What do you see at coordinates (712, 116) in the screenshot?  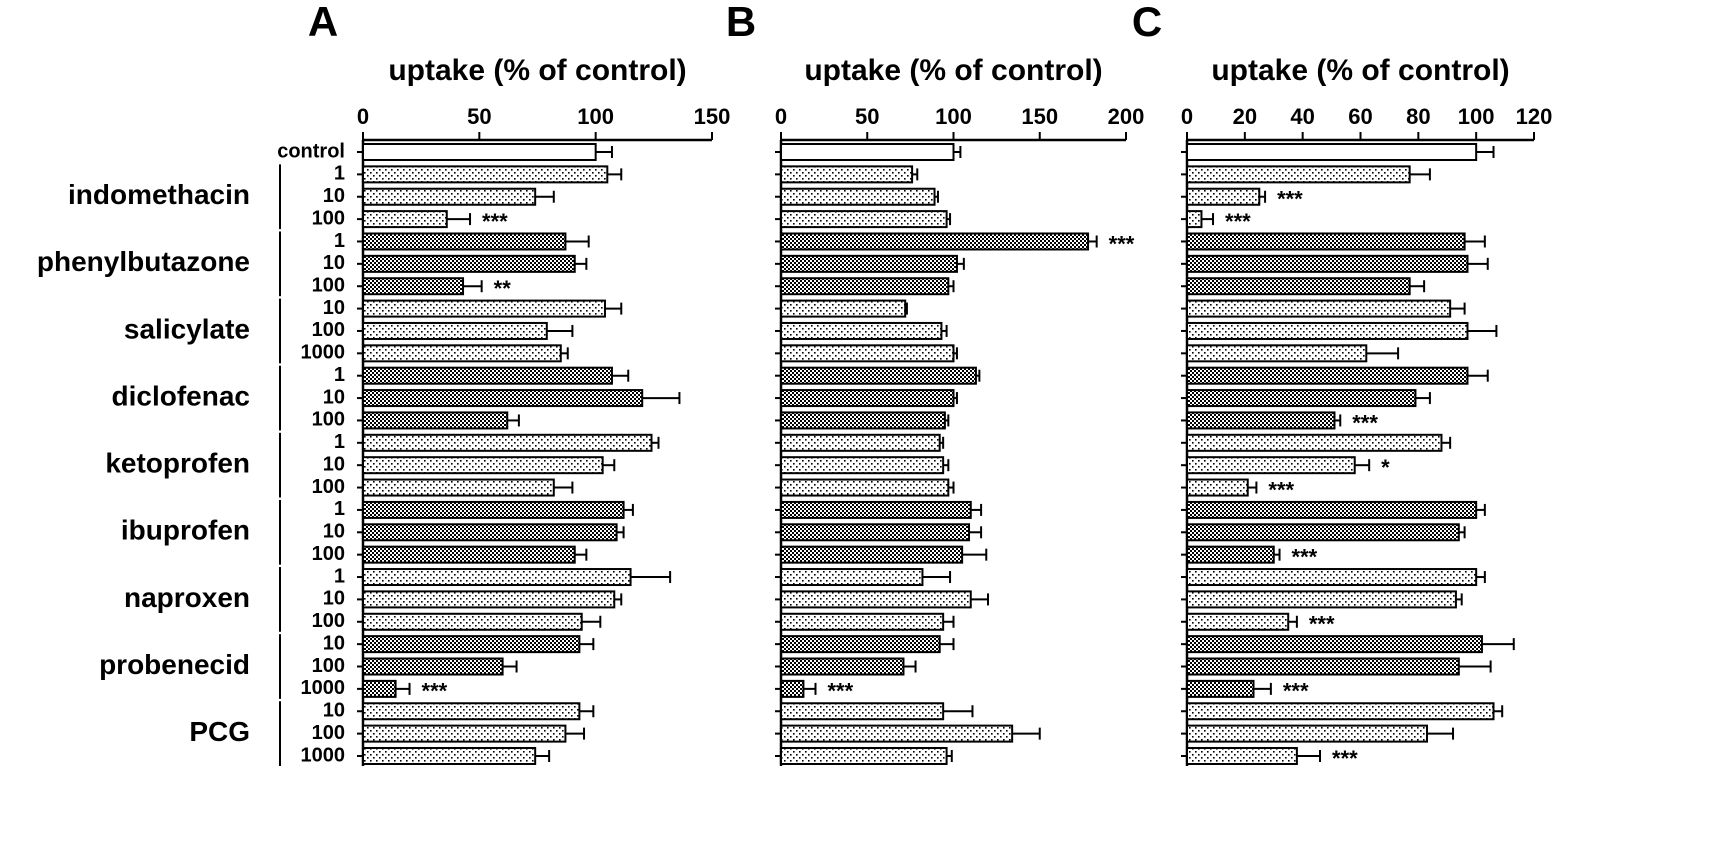 I see `x-tick-label: 150` at bounding box center [712, 116].